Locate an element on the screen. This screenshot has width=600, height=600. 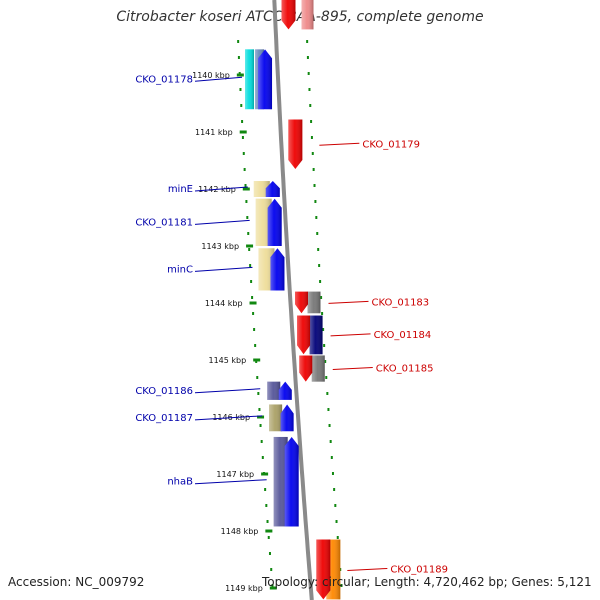
scale-tick-label: 1143 kbp is located at coordinates (220, 246).